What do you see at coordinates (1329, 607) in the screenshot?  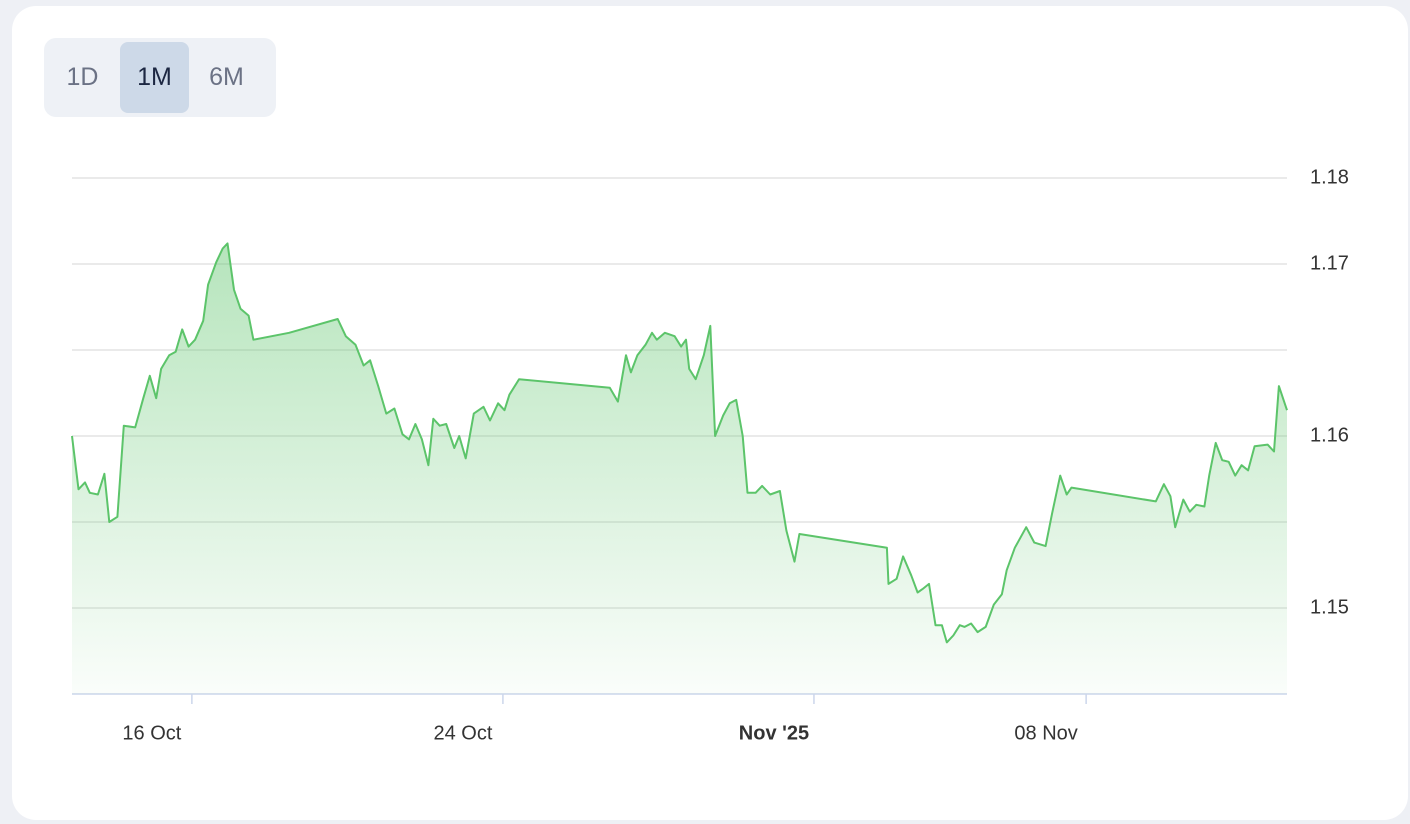 I see `y-tick-label: 1.15` at bounding box center [1329, 607].